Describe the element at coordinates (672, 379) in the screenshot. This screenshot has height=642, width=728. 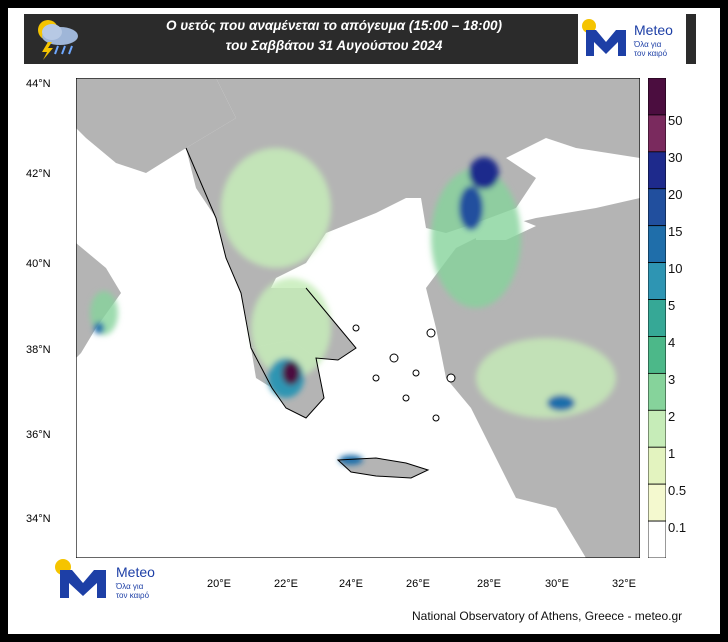
I see `legend-label: 3` at that location.